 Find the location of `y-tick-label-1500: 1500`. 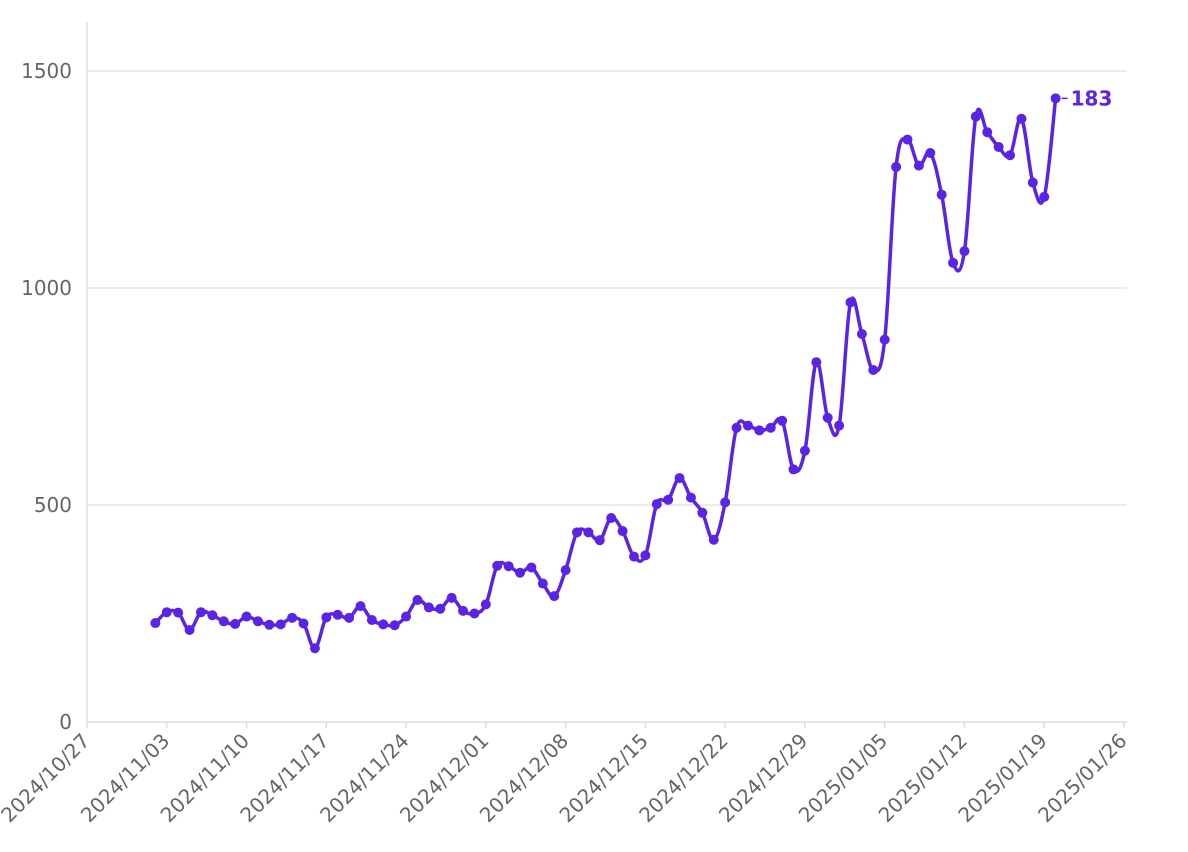

y-tick-label-1500: 1500 is located at coordinates (46, 71).